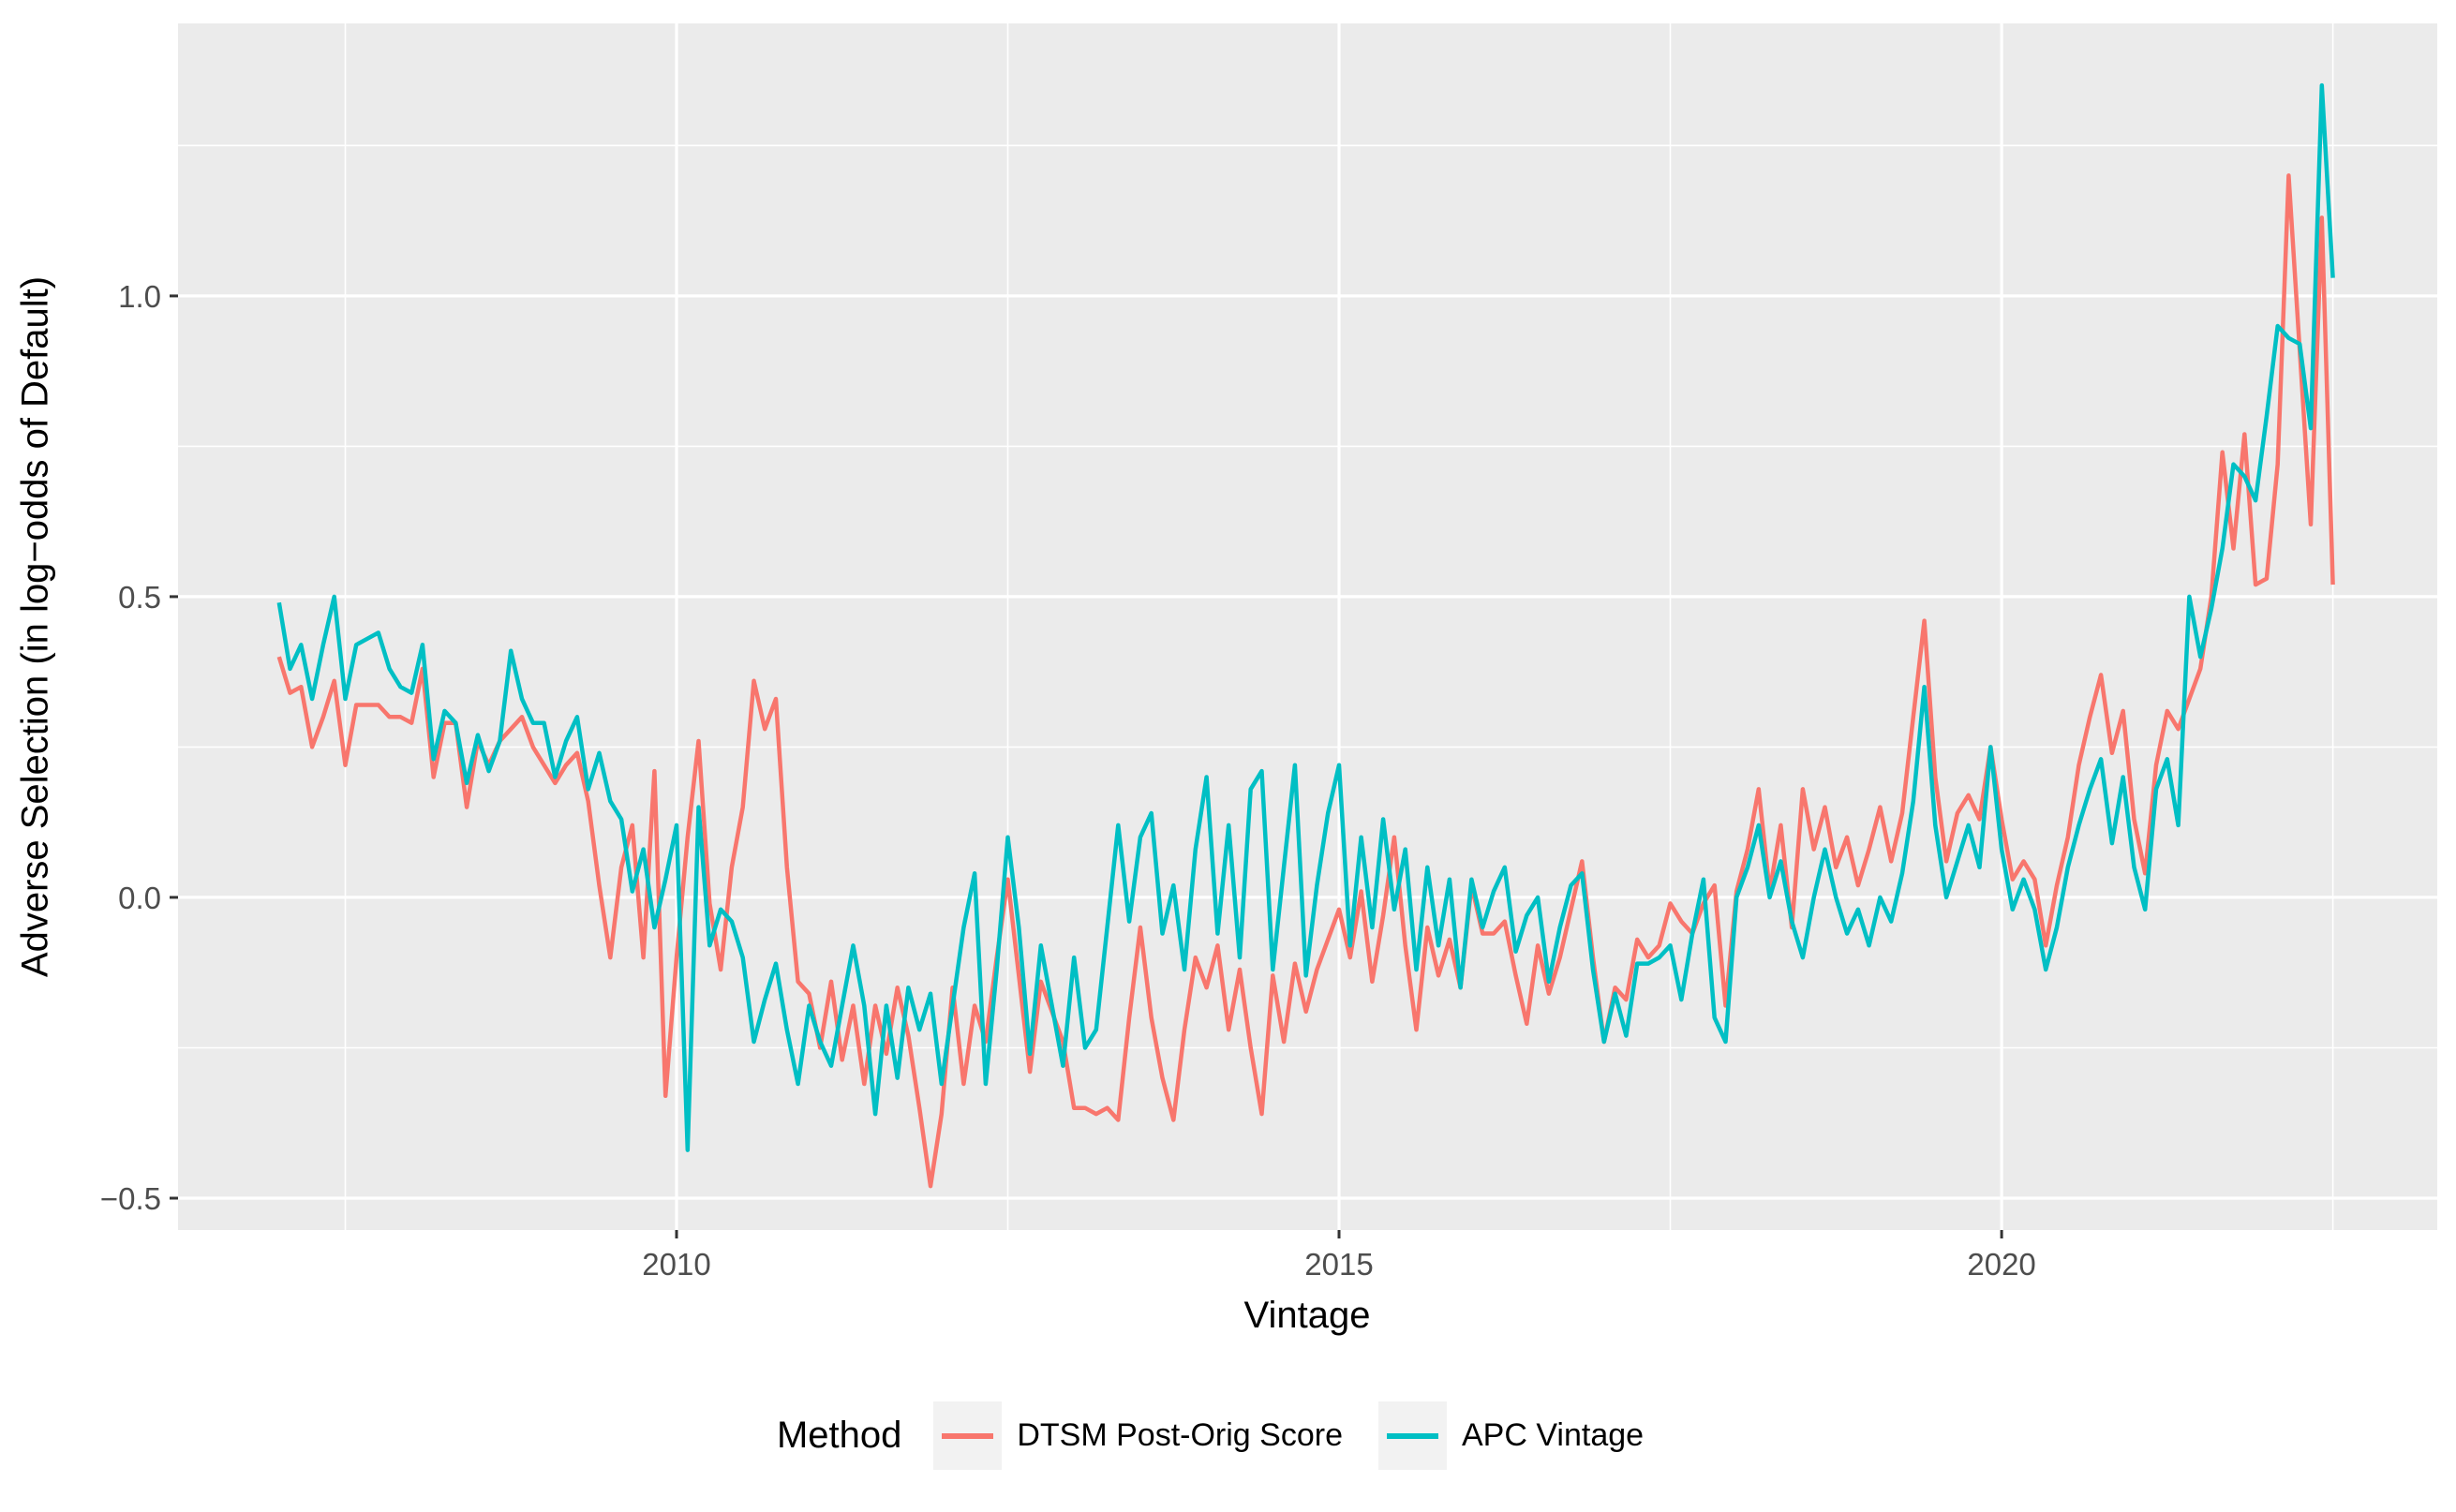 The height and width of the screenshot is (1512, 2456). Describe the element at coordinates (1338, 1264) in the screenshot. I see `x-tick-label: 2015` at that location.